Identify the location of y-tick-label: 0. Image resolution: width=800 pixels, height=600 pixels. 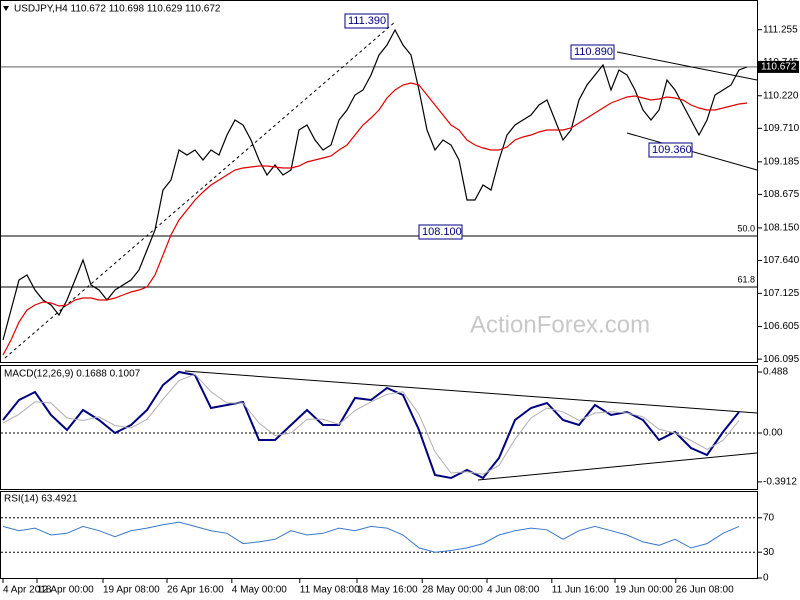
(766, 578).